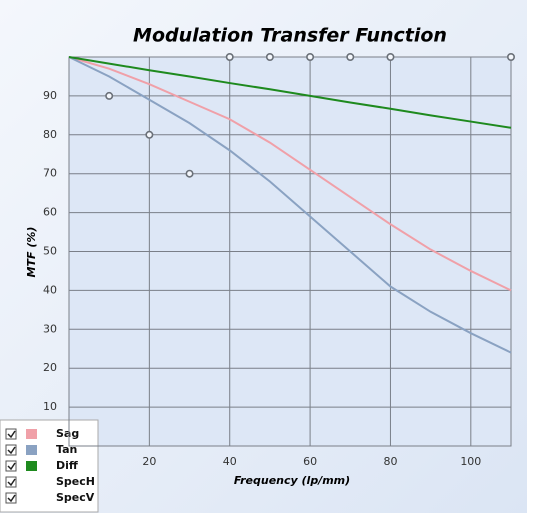 The image size is (533, 521). What do you see at coordinates (67, 433) in the screenshot?
I see `legend-label: Sag` at bounding box center [67, 433].